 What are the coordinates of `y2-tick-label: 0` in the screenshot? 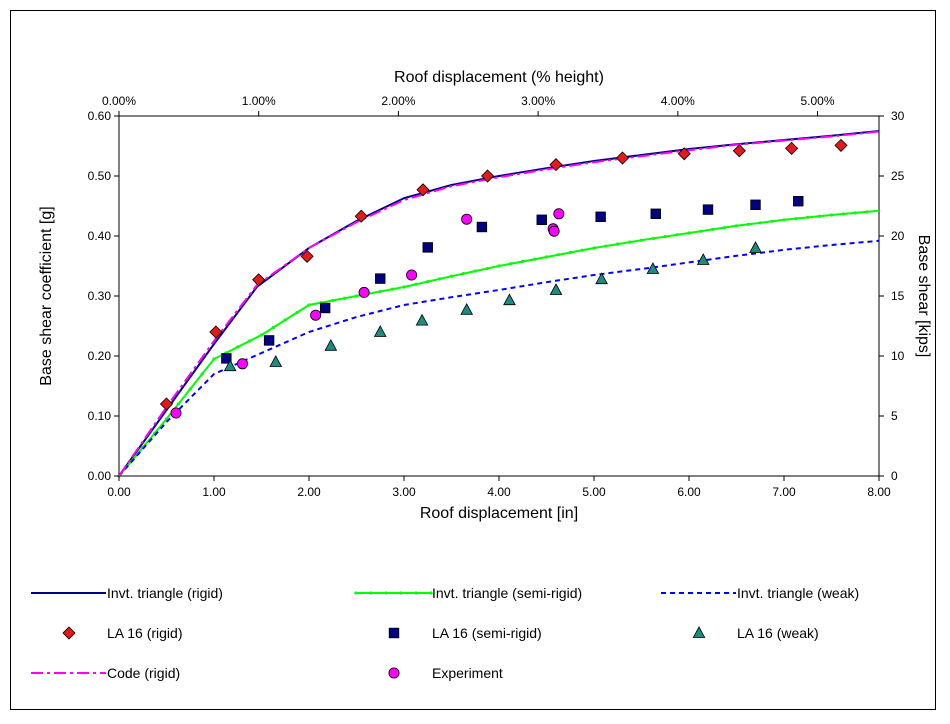 It's located at (894, 476).